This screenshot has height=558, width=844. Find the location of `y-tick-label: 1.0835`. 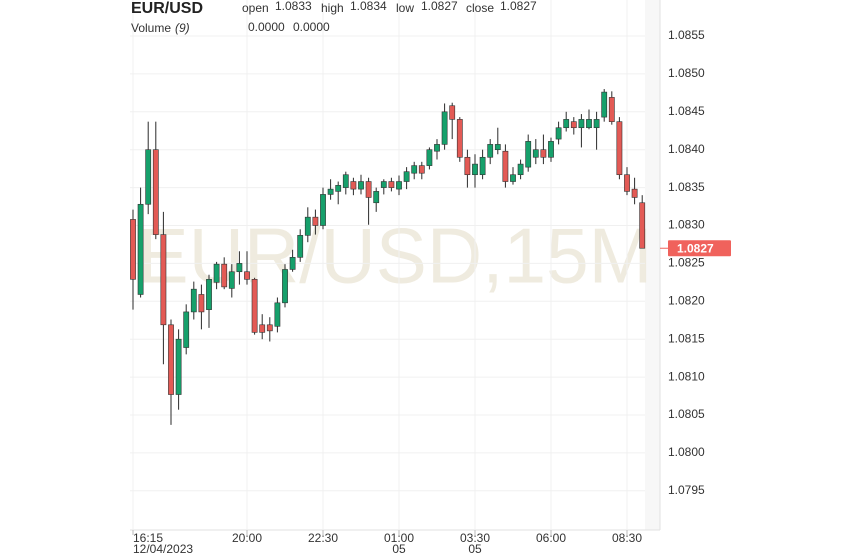

y-tick-label: 1.0835 is located at coordinates (686, 187).